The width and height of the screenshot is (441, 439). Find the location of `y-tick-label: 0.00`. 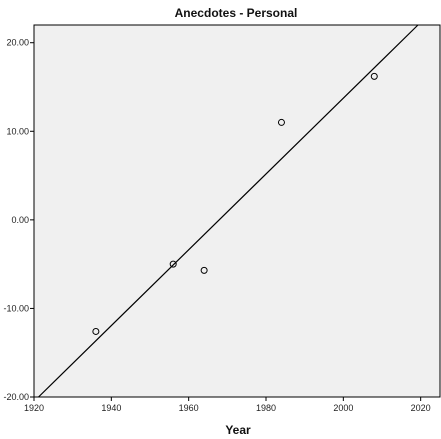

y-tick-label: 0.00 is located at coordinates (20, 220).